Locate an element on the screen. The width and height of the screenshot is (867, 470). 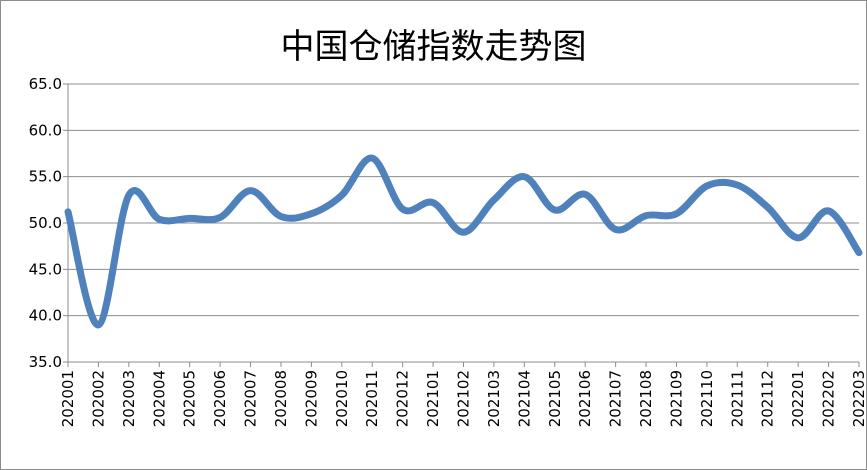
x-tick-label-20: 202109 is located at coordinates (676, 398).